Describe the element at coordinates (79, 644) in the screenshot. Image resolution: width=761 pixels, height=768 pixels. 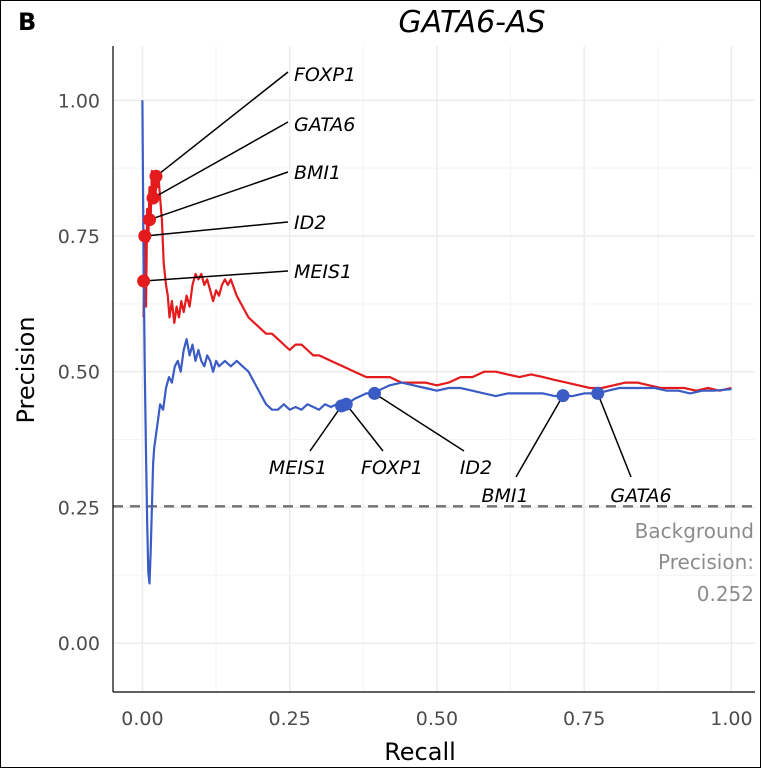
I see `y-tick-label: 0.00` at that location.